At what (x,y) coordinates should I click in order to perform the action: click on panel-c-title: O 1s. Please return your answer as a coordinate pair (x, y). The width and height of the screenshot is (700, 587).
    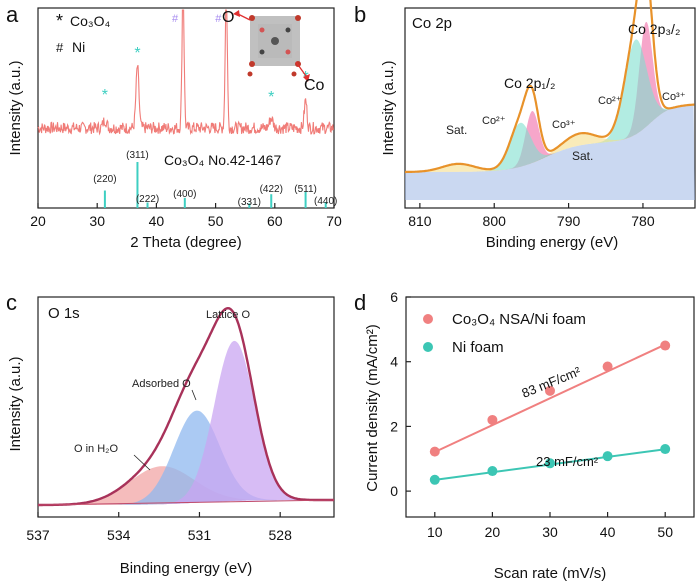
    Looking at the image, I should click on (64, 313).